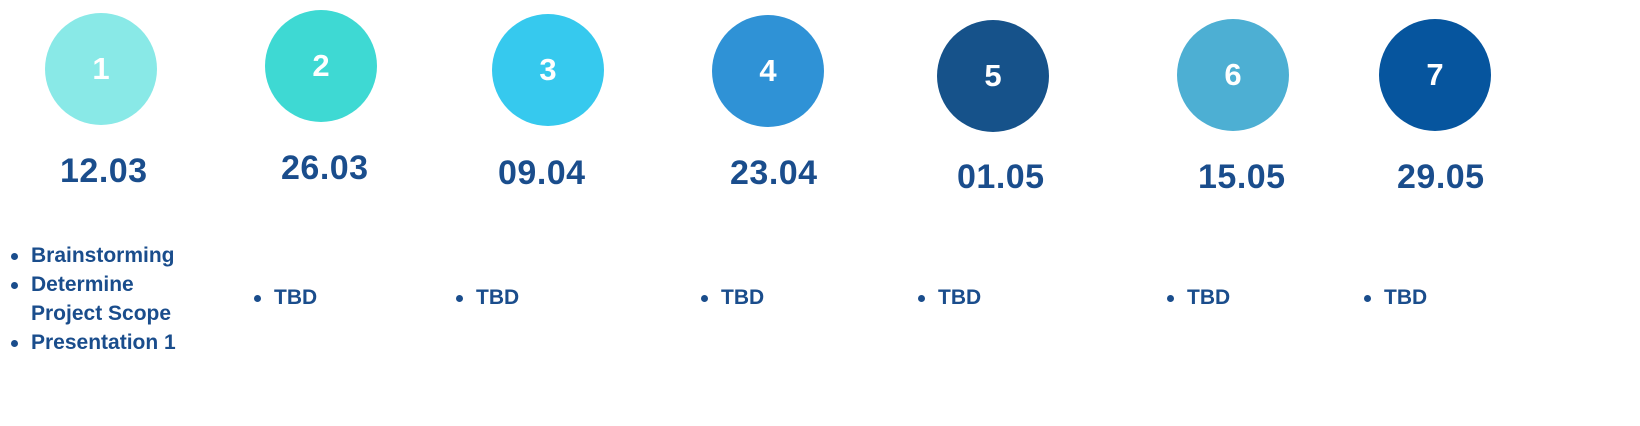 Image resolution: width=1640 pixels, height=426 pixels. What do you see at coordinates (1441, 177) in the screenshot?
I see `milestone-date: 29.05` at bounding box center [1441, 177].